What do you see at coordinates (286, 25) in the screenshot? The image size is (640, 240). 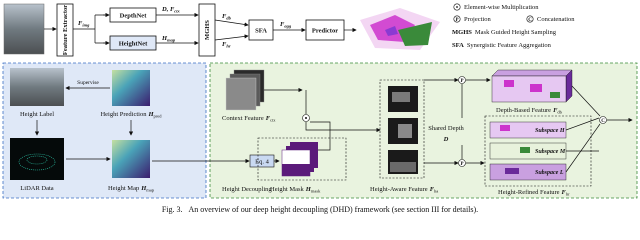 I see `edge-label: Fagg` at bounding box center [286, 25].